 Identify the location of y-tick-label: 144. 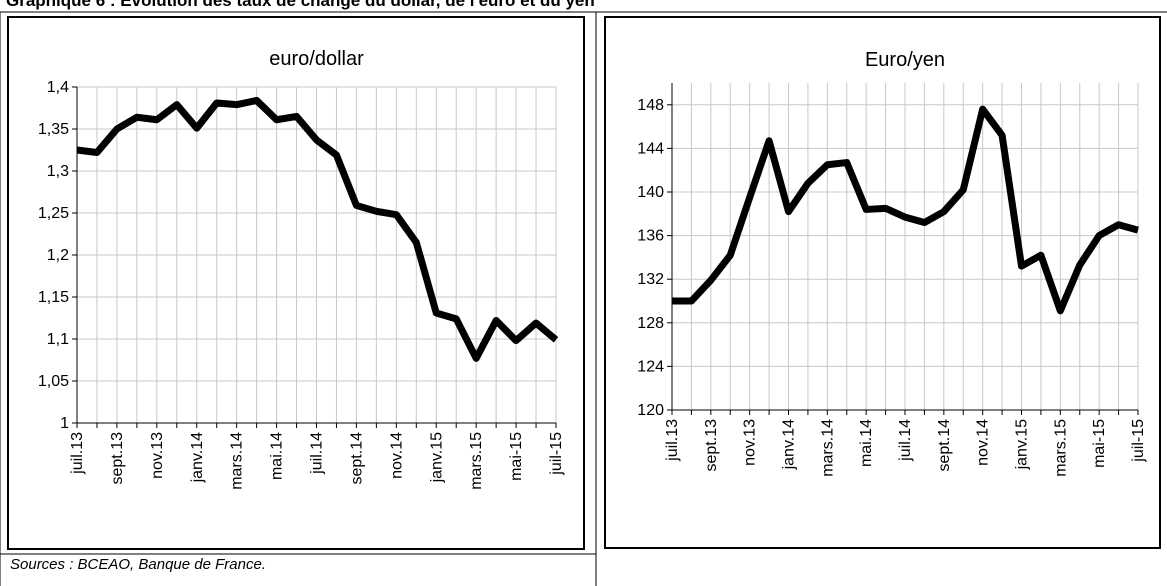
(650, 148).